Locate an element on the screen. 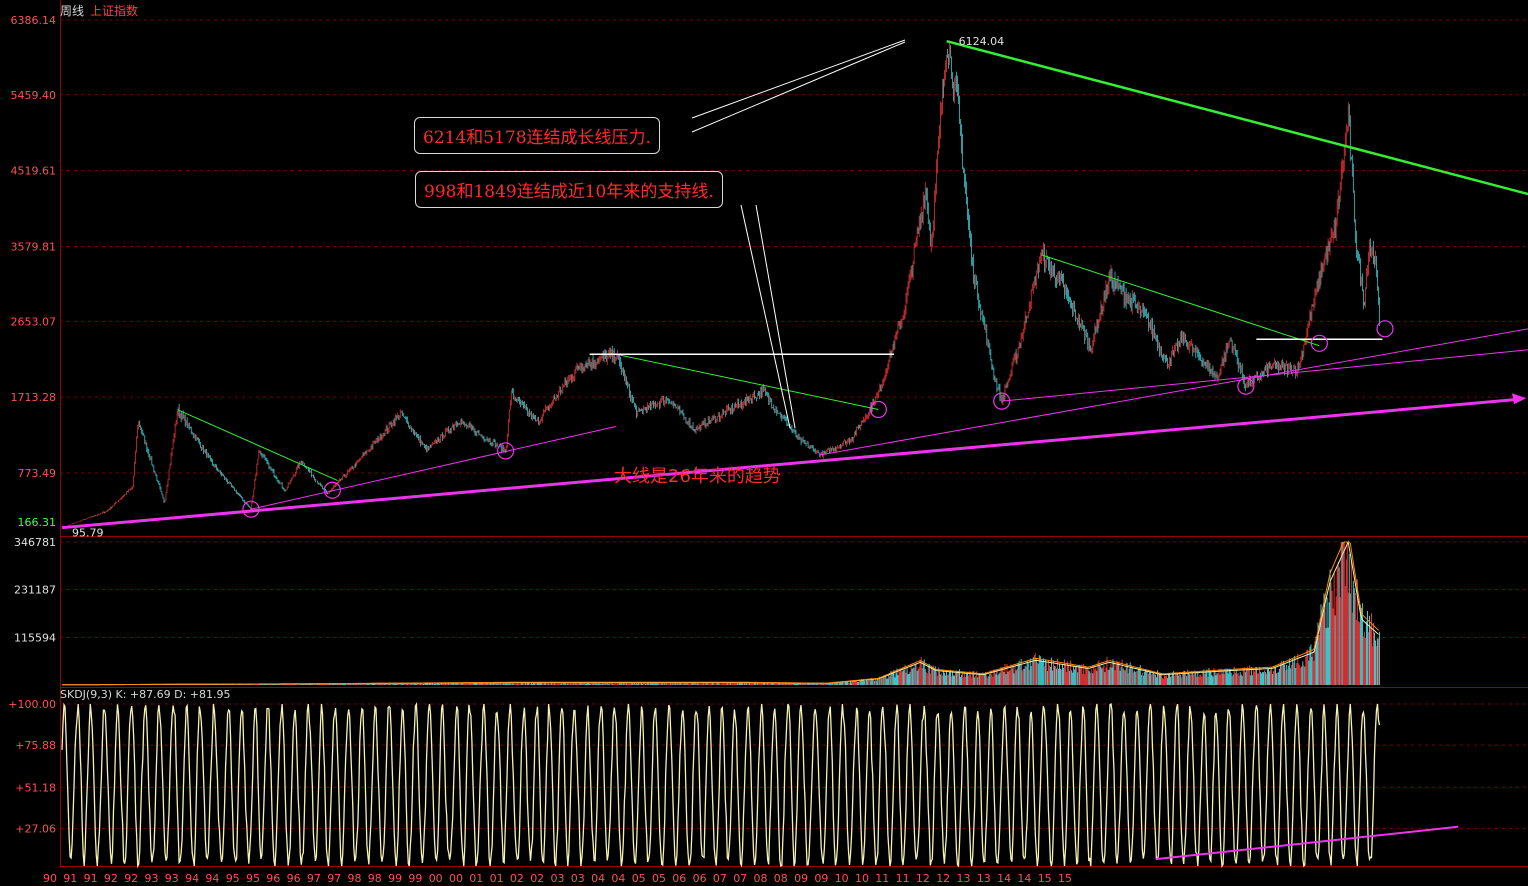 The image size is (1528, 886). pressure-trendline is located at coordinates (1237, 117).